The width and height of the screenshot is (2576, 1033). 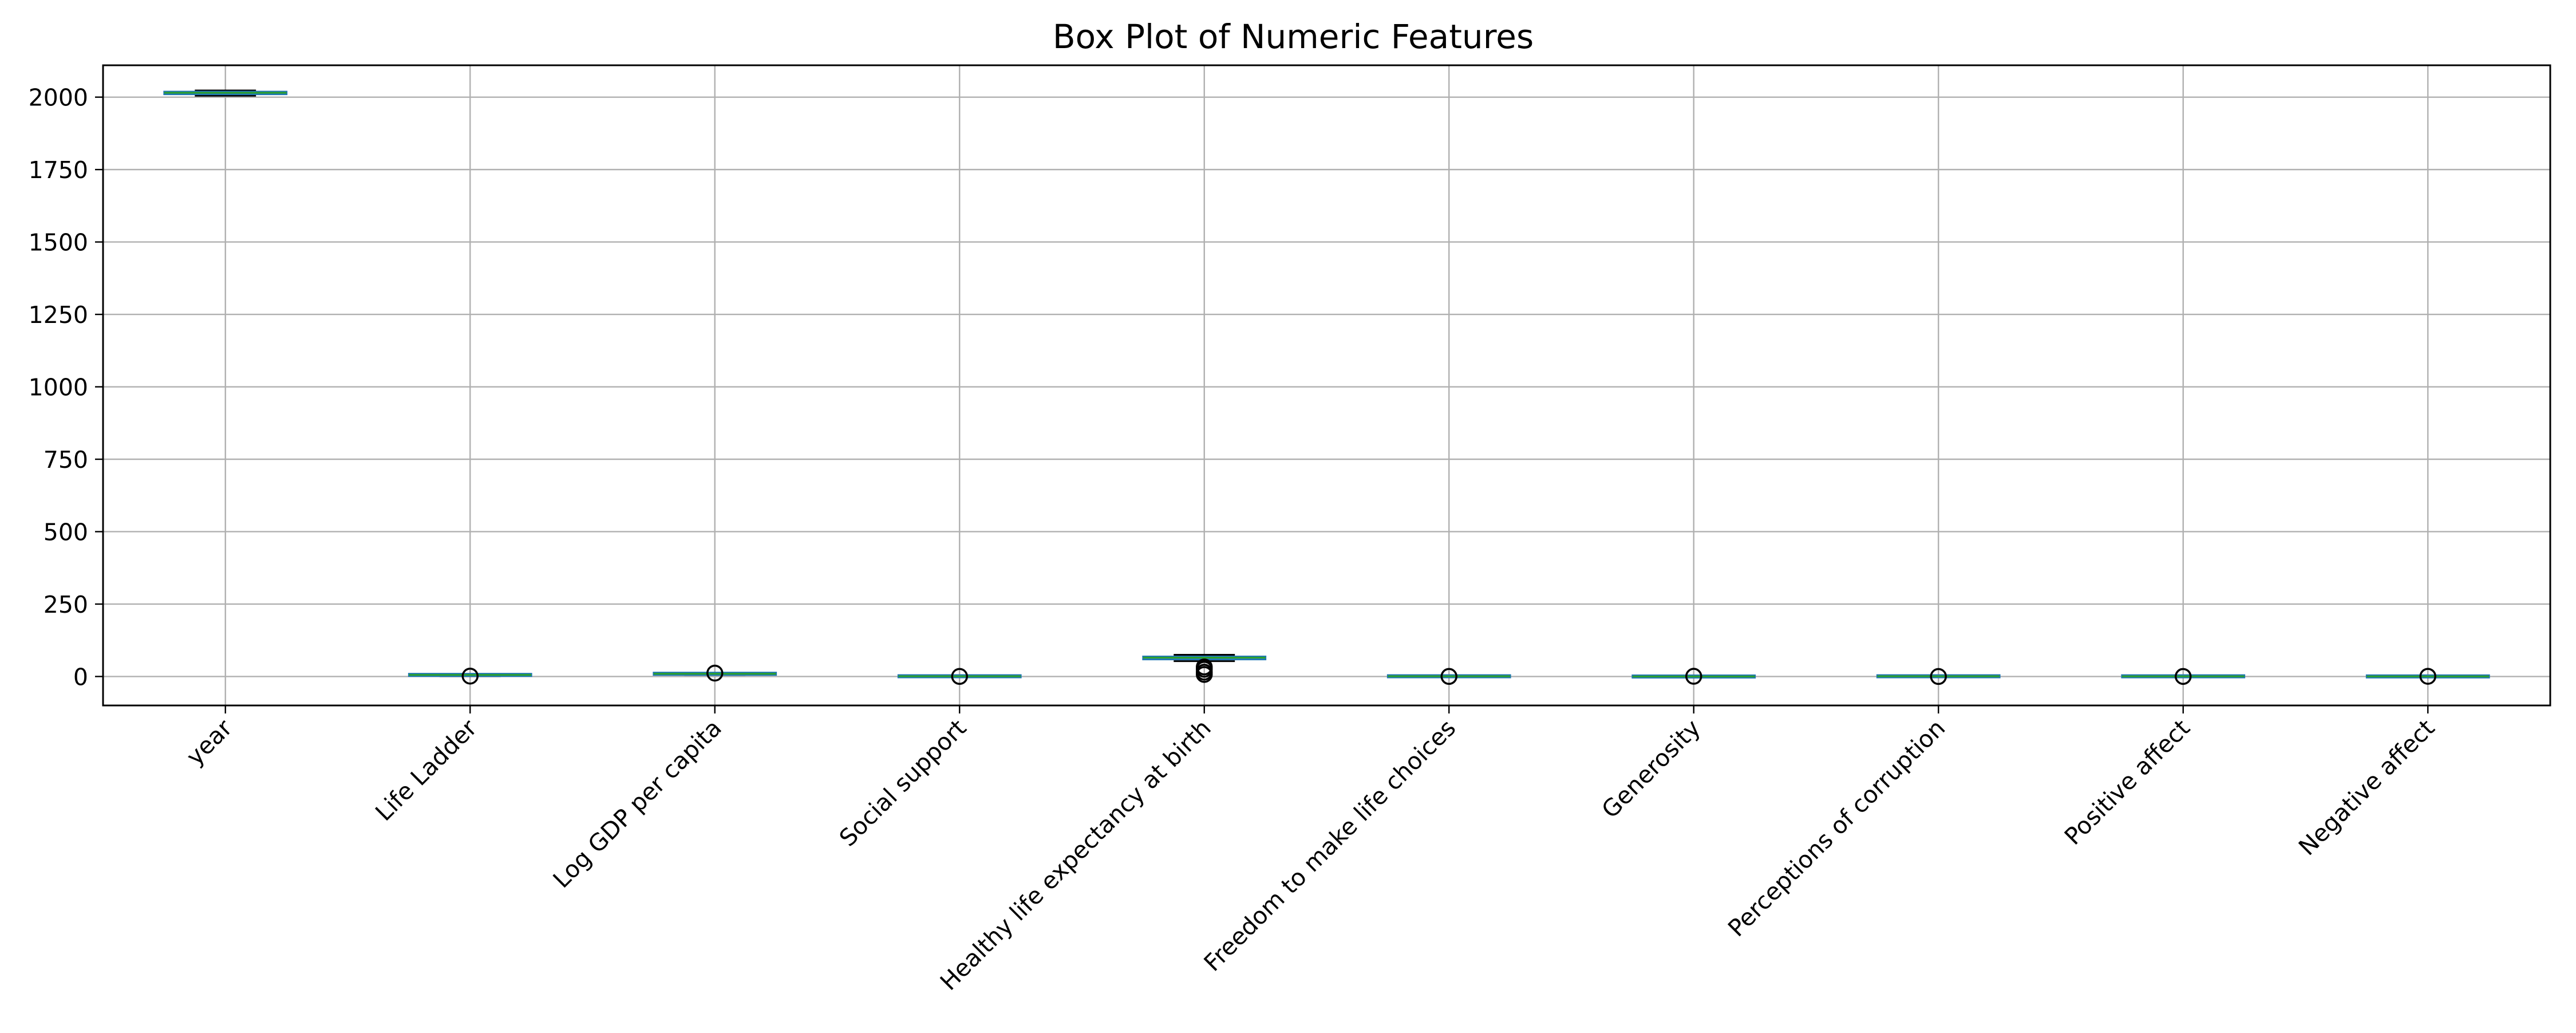 What do you see at coordinates (2366, 787) in the screenshot?
I see `x-tick-label: Negative affect` at bounding box center [2366, 787].